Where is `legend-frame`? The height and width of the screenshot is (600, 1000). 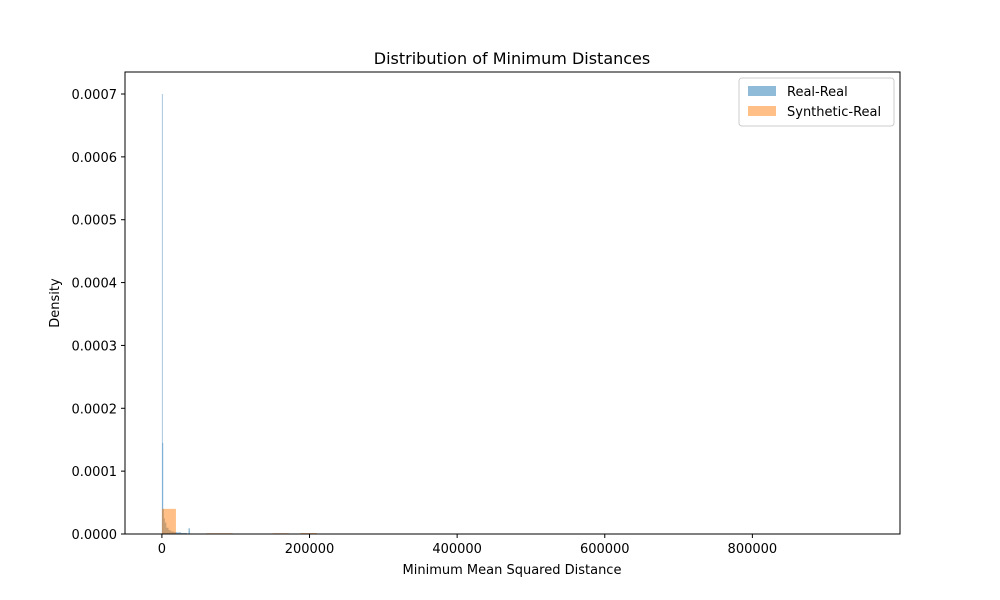
legend-frame is located at coordinates (816, 102).